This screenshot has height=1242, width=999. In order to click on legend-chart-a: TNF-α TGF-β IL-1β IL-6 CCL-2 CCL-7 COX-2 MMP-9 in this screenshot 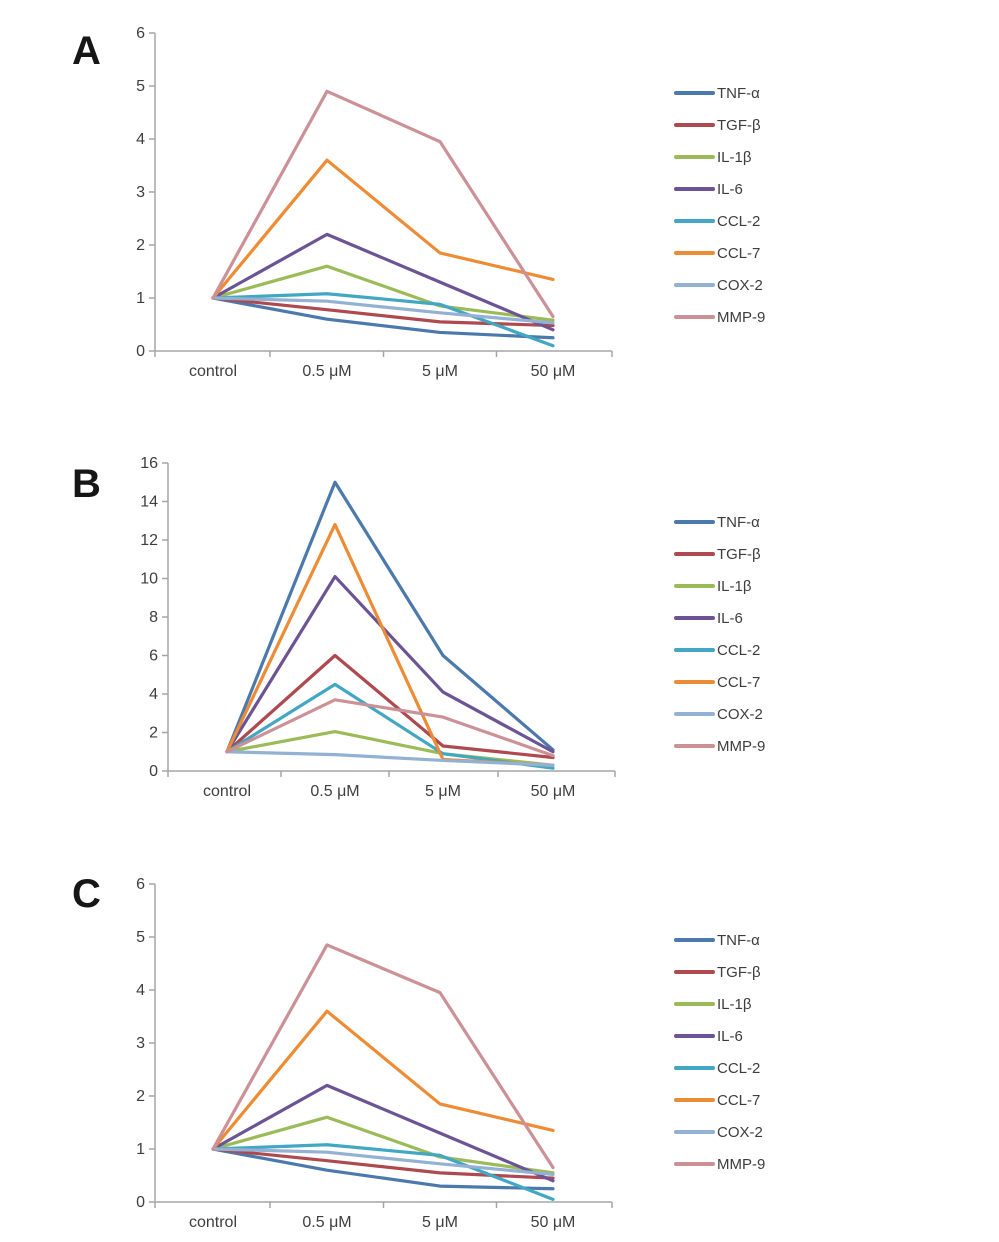, I will do `click(824, 205)`.